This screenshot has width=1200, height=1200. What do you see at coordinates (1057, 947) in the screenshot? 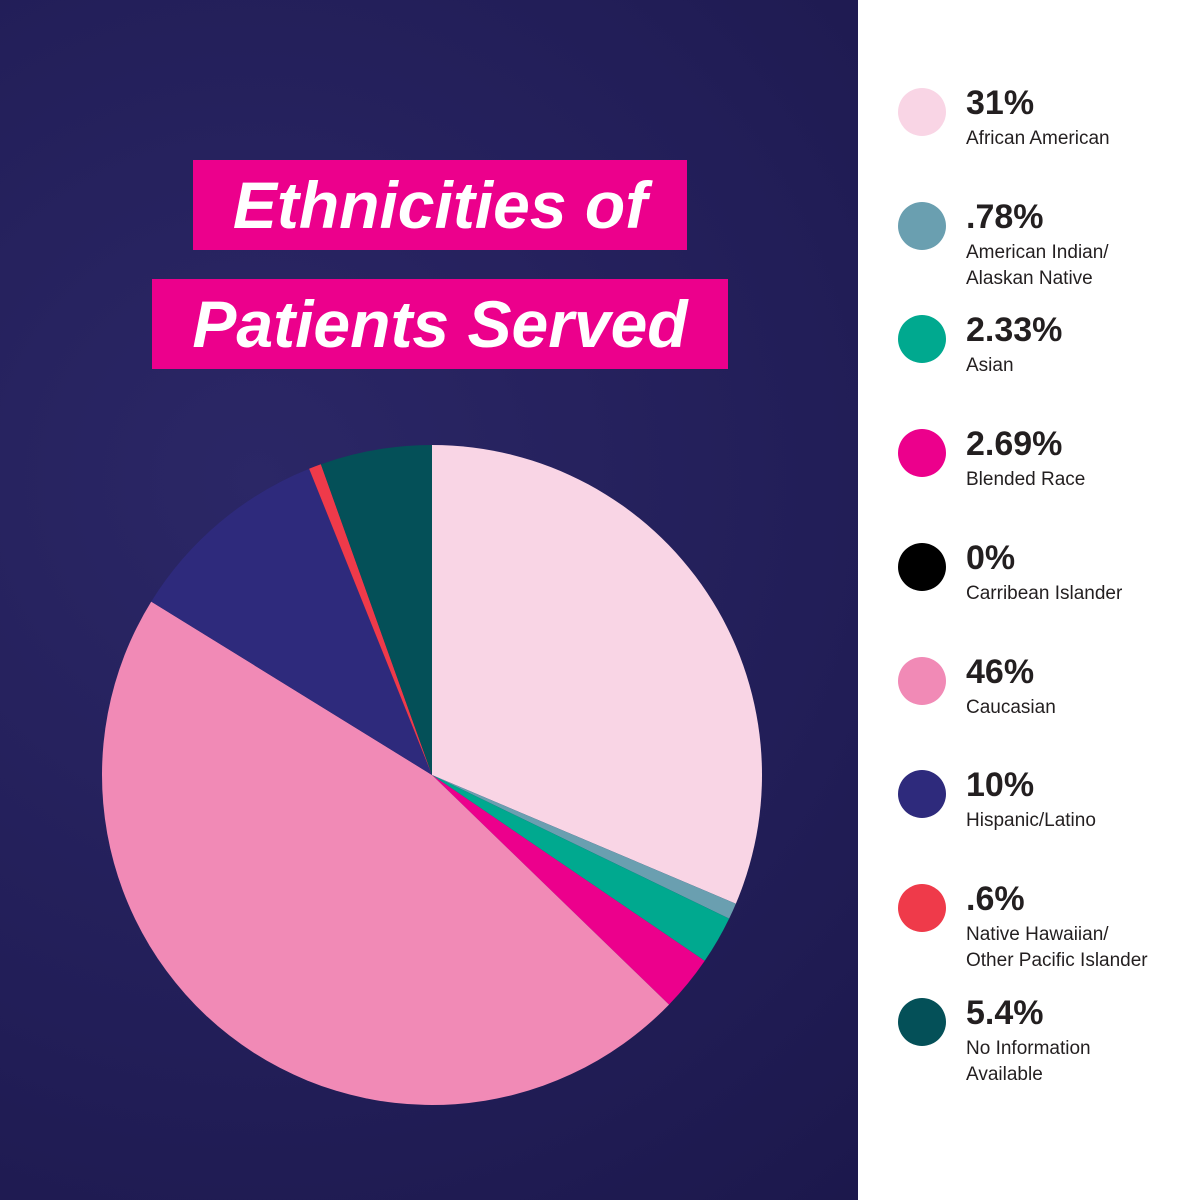
I see `legend-label: Native Hawaiian/ Other Pacific Islander` at bounding box center [1057, 947].